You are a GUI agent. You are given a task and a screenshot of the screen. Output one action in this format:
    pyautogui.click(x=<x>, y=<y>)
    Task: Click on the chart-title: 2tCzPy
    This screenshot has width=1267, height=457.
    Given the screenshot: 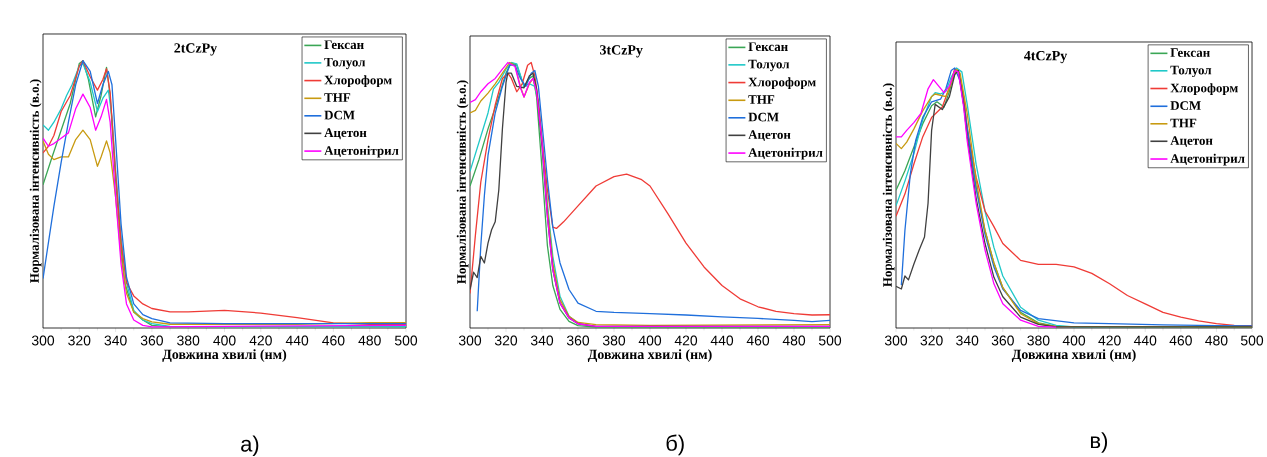 What is the action you would take?
    pyautogui.click(x=196, y=49)
    